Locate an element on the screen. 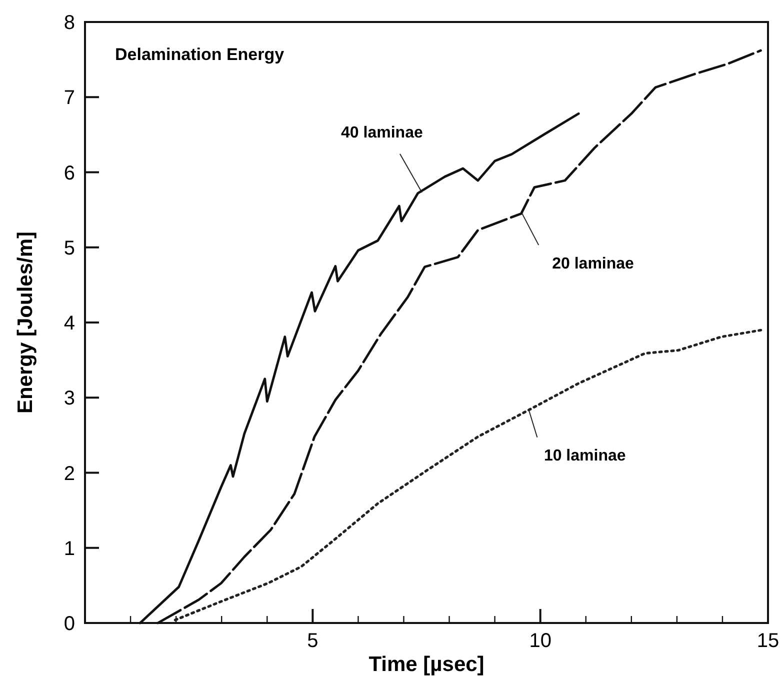 This screenshot has width=783, height=681. y-tick-label: 2 is located at coordinates (69, 473).